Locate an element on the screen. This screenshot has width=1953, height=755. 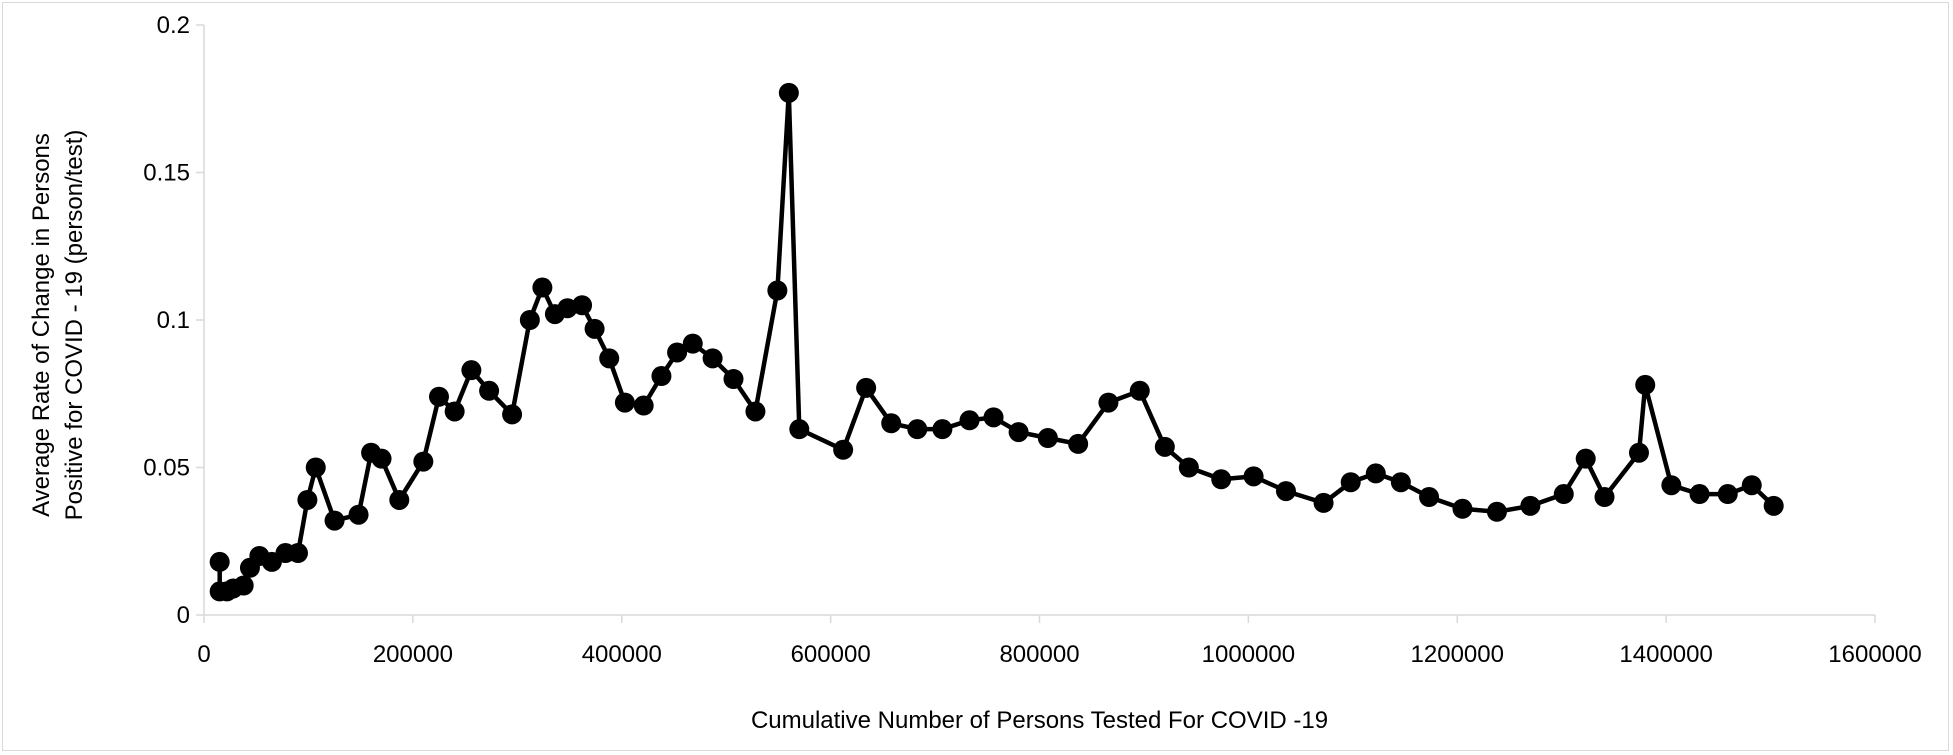
y-tick-label: 0.05 is located at coordinates (166, 468).